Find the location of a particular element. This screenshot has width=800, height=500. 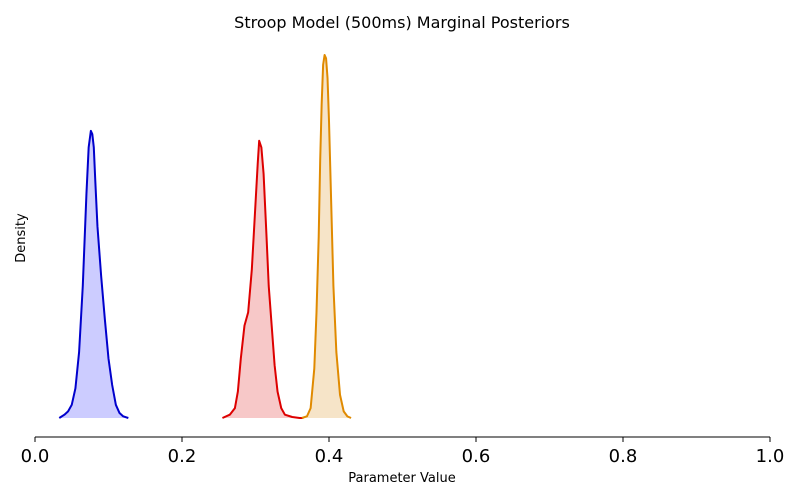

series-1-area is located at coordinates (263, 279).